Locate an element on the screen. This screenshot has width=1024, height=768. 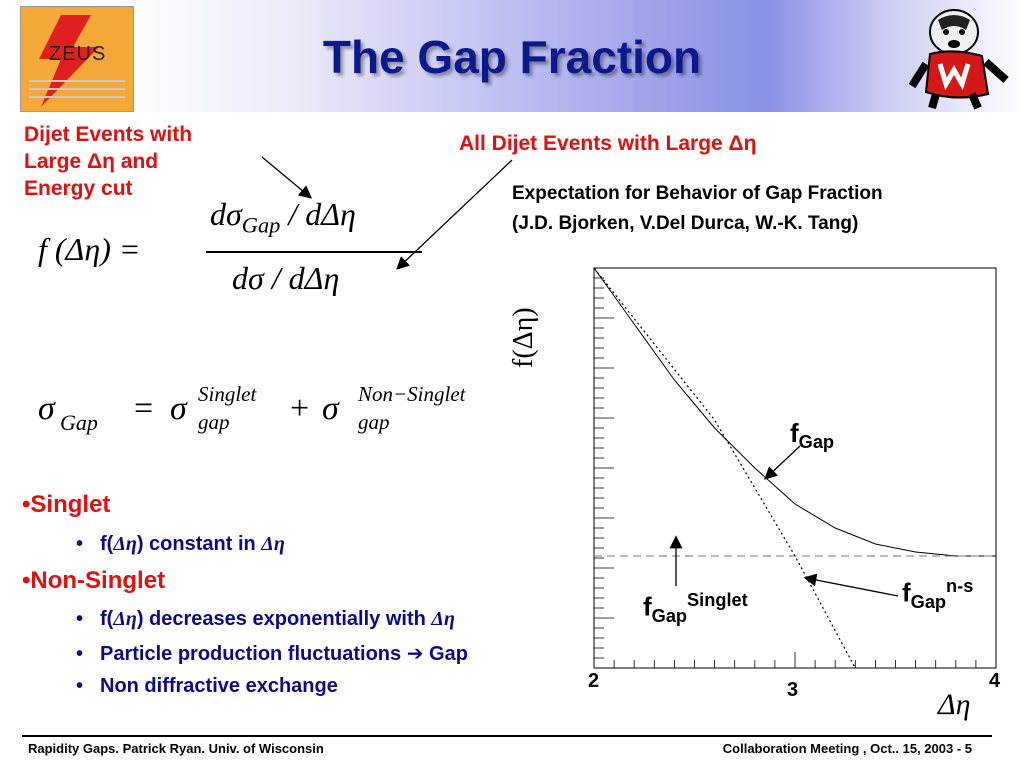
bullet-non-singlet: •Non-Singlet is located at coordinates (94, 580).